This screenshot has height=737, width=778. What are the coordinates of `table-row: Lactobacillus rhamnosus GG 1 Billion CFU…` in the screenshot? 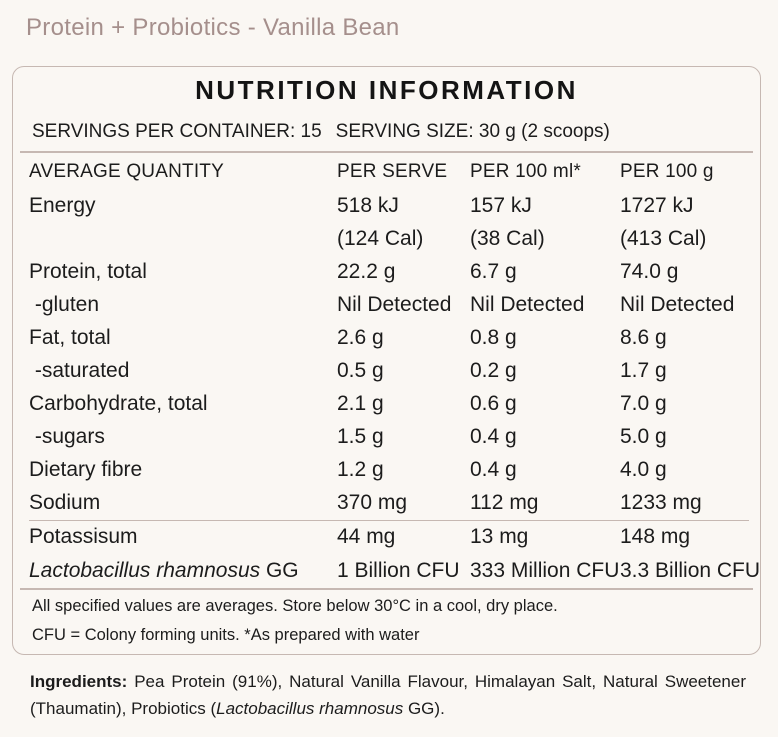 It's located at (395, 570).